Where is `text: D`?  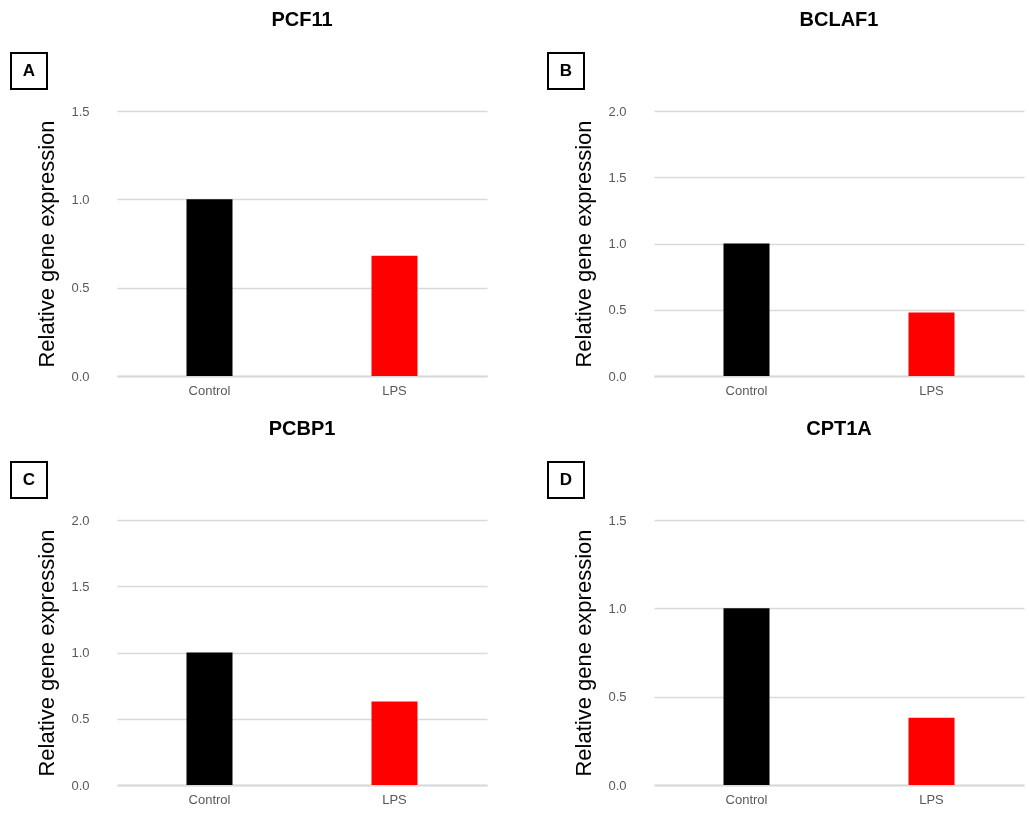 text: D is located at coordinates (566, 479).